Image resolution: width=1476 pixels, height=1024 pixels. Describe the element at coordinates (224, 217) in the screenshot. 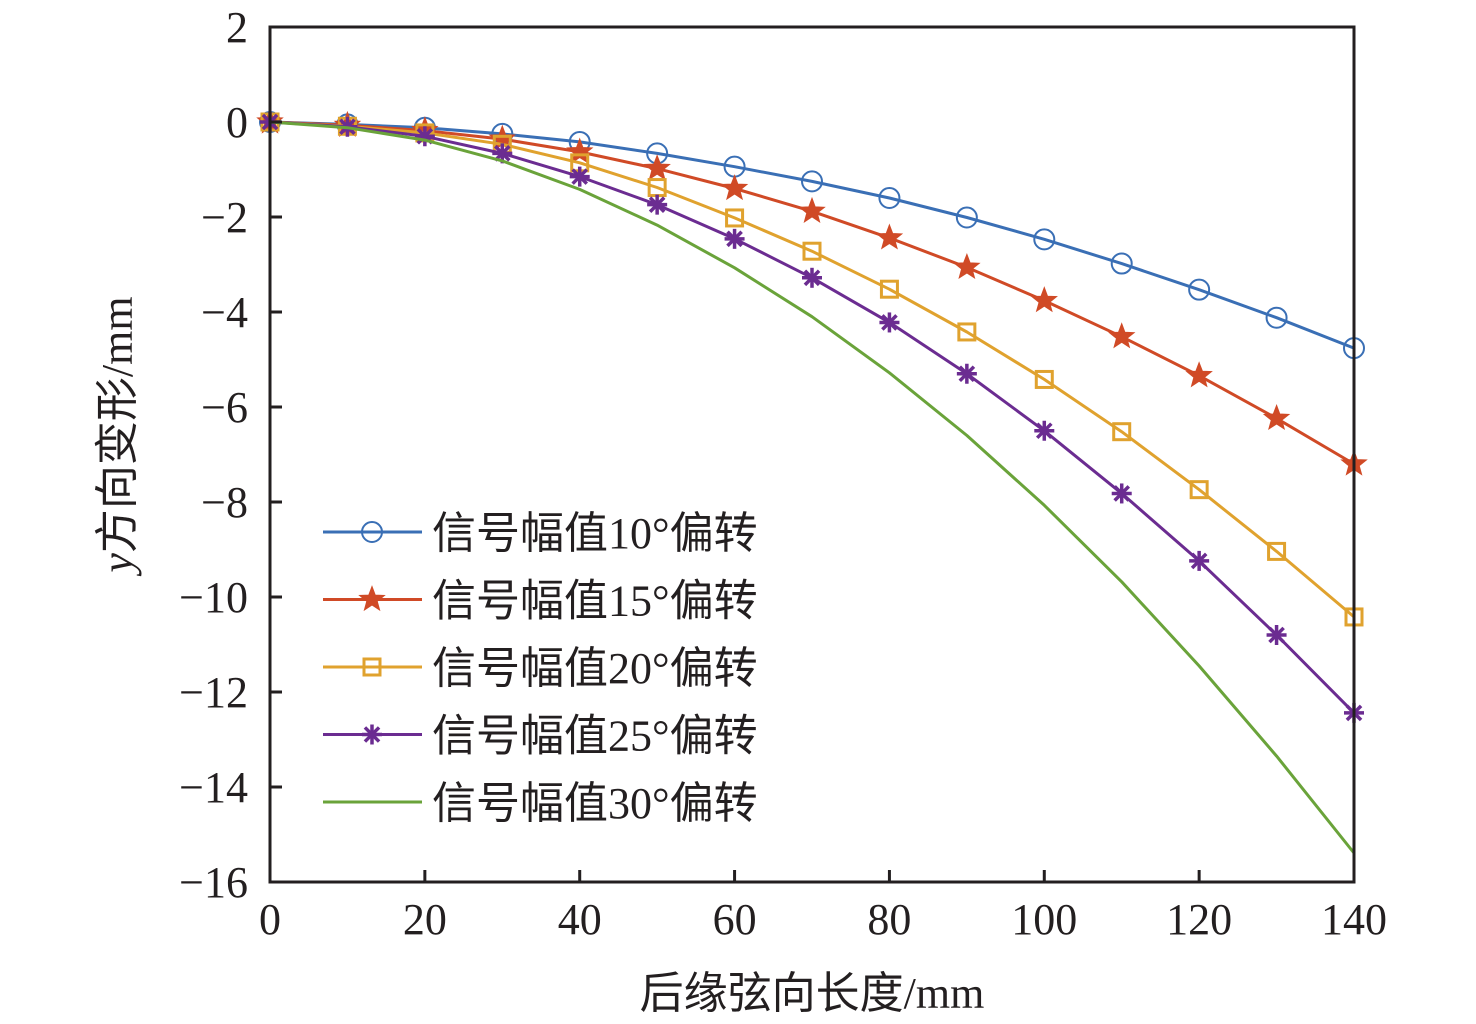

I see `y-tick-label: −2` at that location.